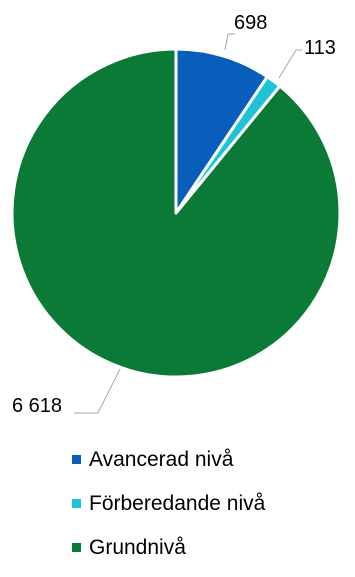 The width and height of the screenshot is (355, 577). Describe the element at coordinates (221, 131) in the screenshot. I see `slice-avancerad` at that location.